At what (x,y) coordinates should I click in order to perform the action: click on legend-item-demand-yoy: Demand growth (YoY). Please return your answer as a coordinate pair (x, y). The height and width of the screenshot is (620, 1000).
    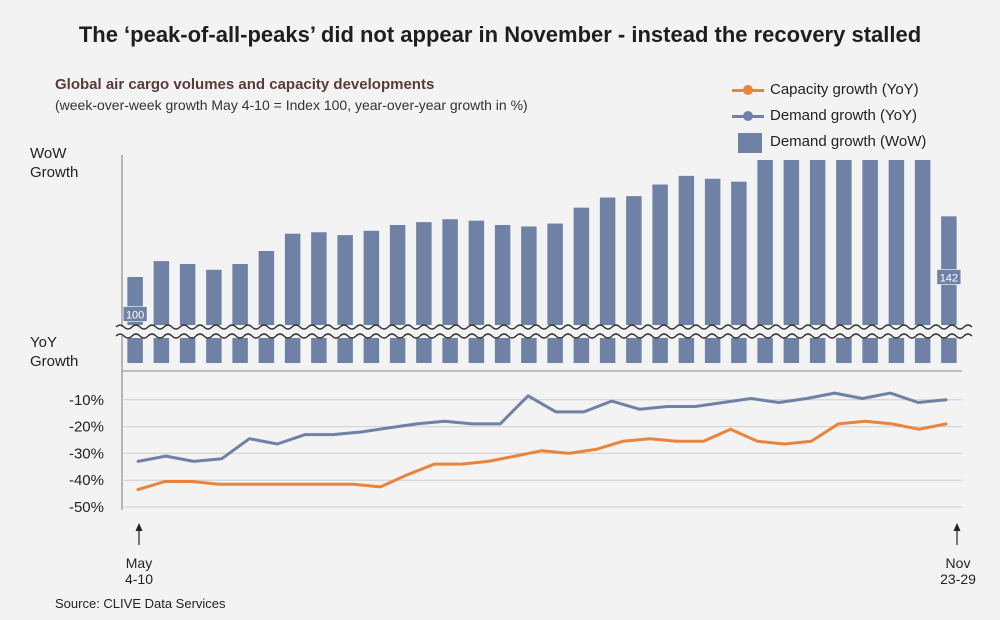
    Looking at the image, I should click on (829, 119).